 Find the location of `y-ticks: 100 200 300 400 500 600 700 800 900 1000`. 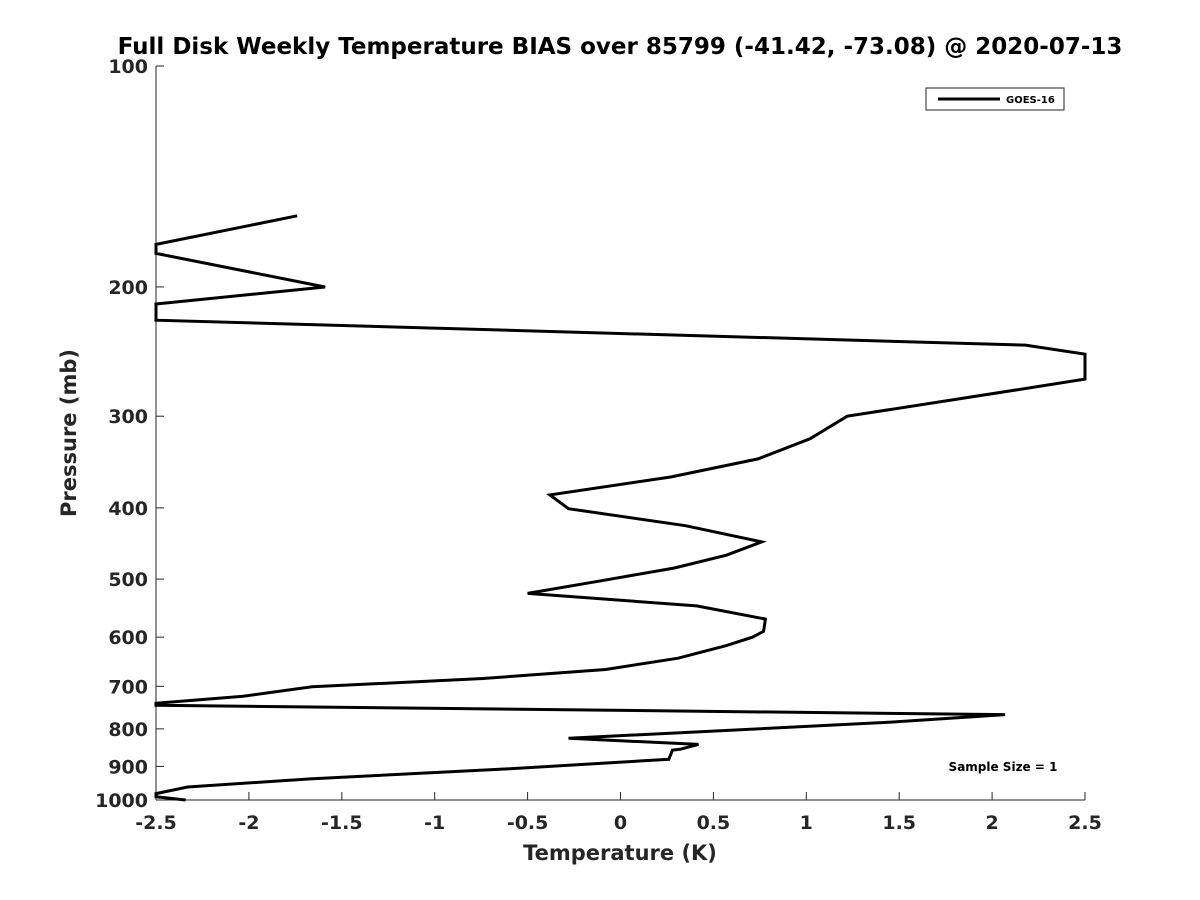

y-ticks: 100 200 300 400 500 600 700 800 900 1000 is located at coordinates (129, 434).